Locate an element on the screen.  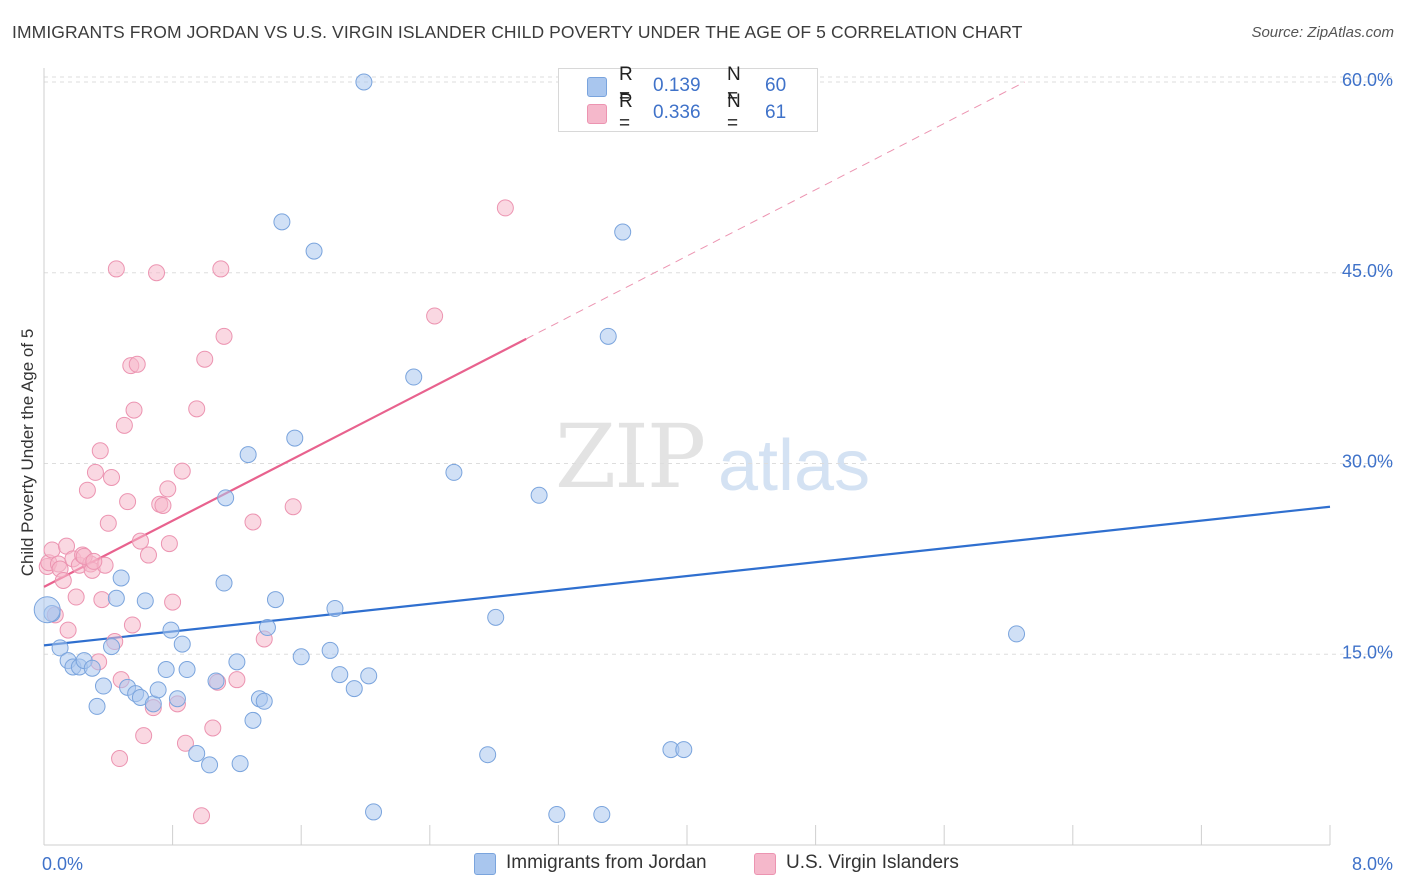
y-tick-label: 30.0% is located at coordinates (1367, 462).